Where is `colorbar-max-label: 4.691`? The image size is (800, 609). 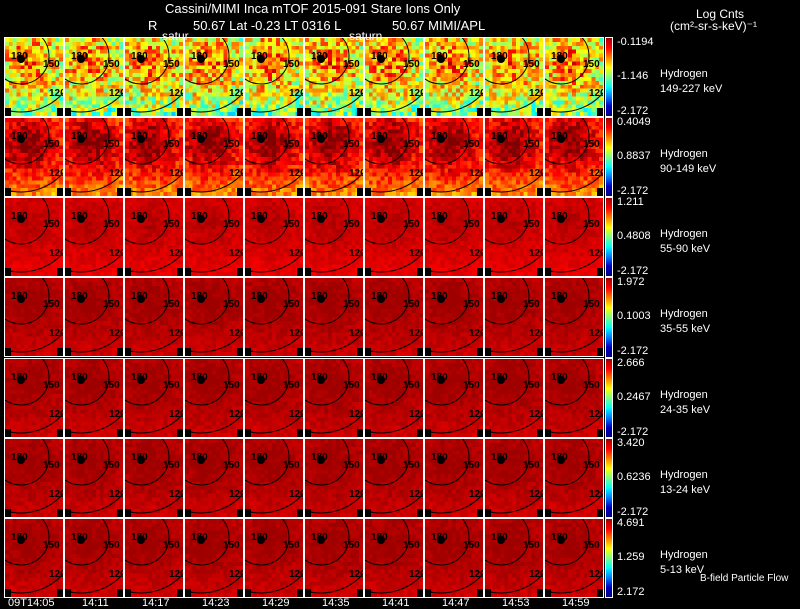
colorbar-max-label: 4.691 is located at coordinates (631, 522).